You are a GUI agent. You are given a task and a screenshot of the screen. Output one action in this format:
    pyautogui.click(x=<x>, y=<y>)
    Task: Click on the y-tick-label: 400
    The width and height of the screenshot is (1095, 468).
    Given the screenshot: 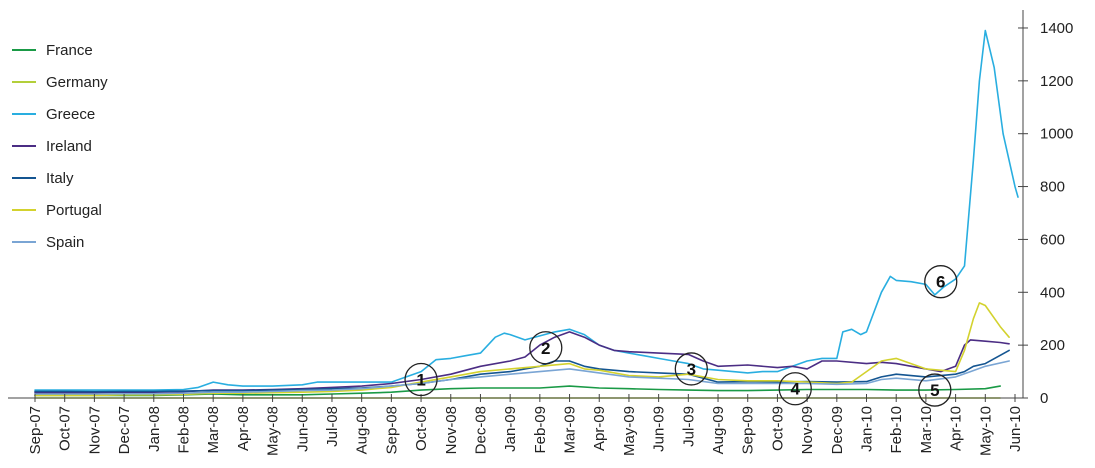 What is the action you would take?
    pyautogui.click(x=1052, y=292)
    